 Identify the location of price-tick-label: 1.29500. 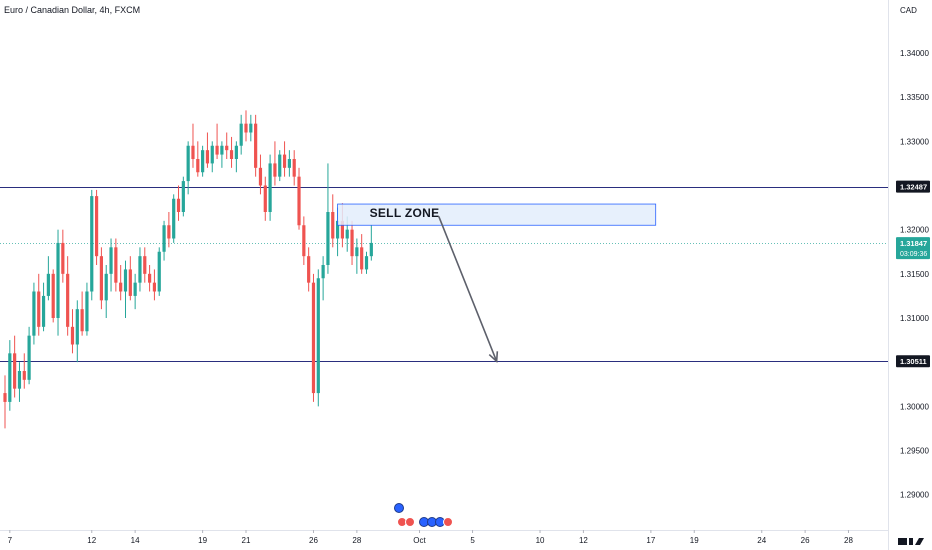
(914, 451).